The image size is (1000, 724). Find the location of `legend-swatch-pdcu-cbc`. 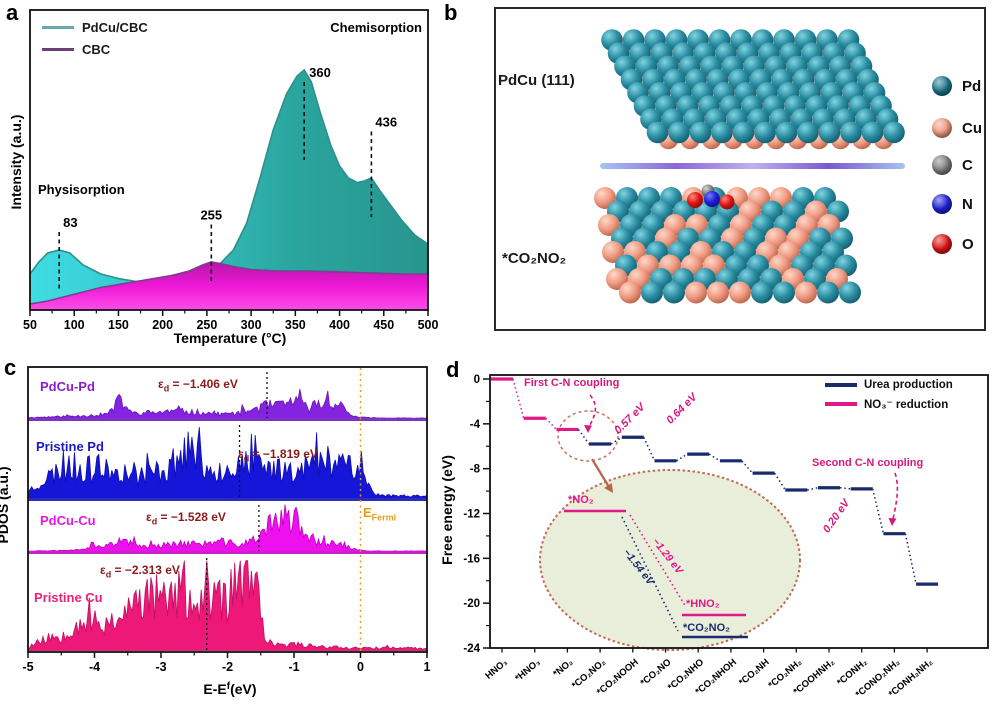

legend-swatch-pdcu-cbc is located at coordinates (58, 27).